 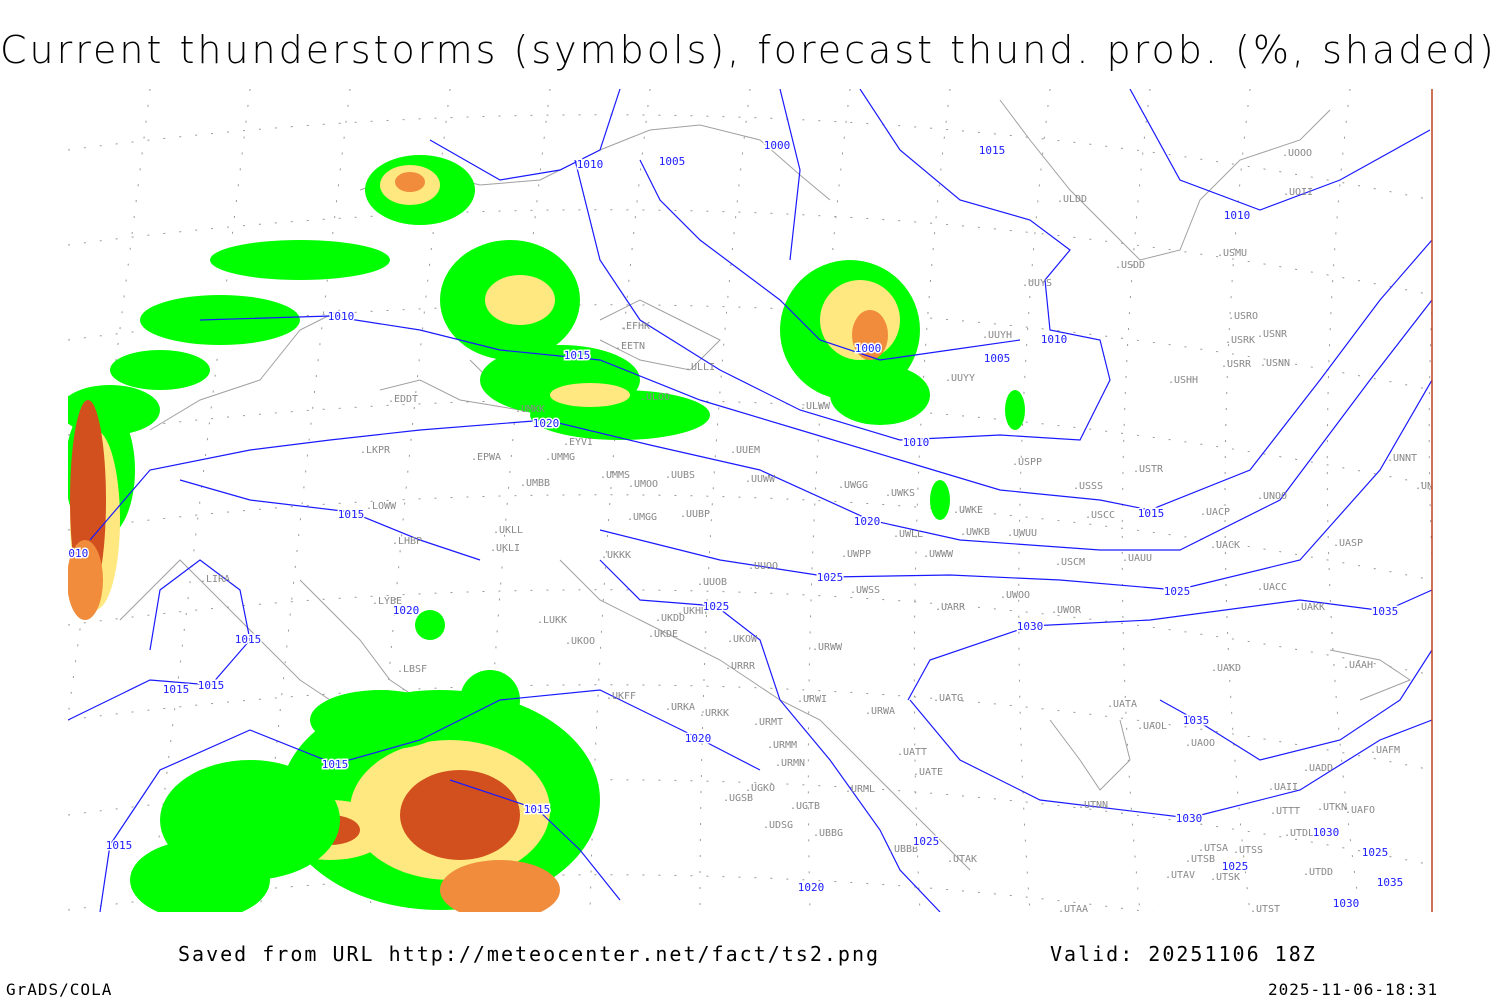 I want to click on station-code: .UUEM, so click(x=745, y=450).